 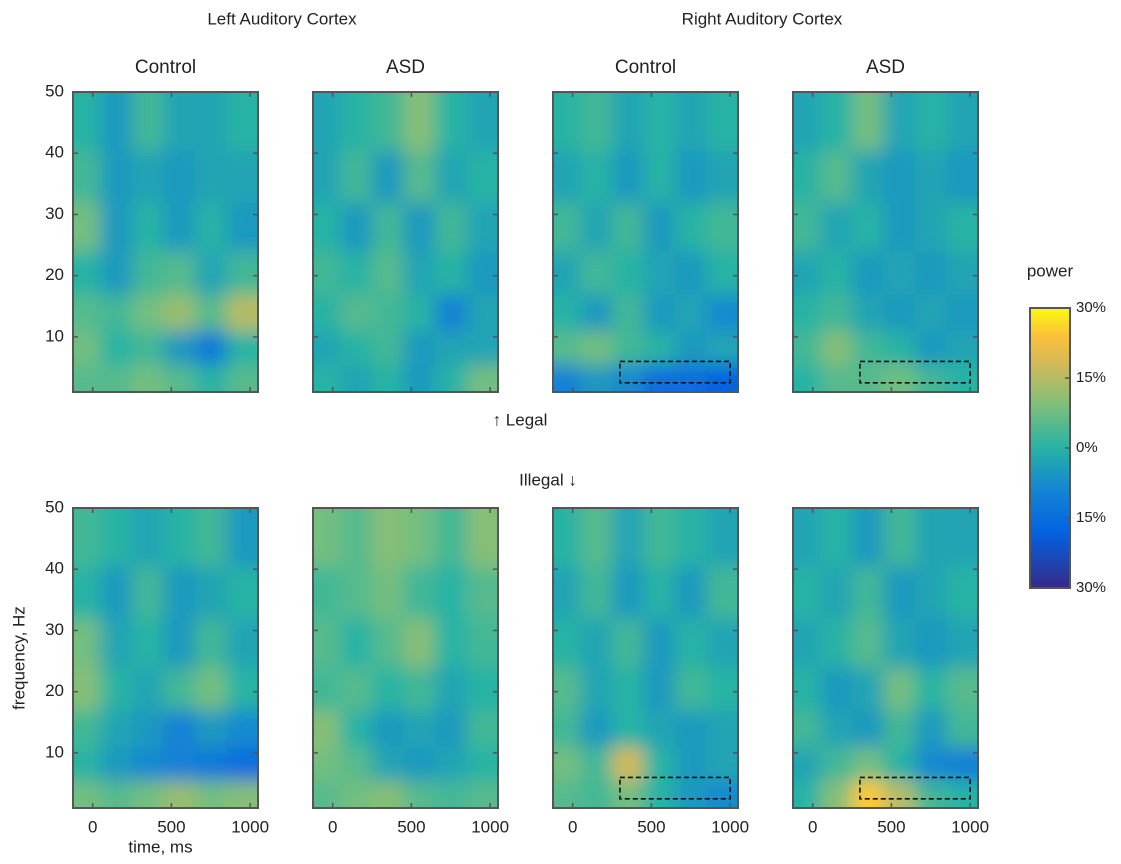 I want to click on panel-title: Control, so click(x=165, y=67).